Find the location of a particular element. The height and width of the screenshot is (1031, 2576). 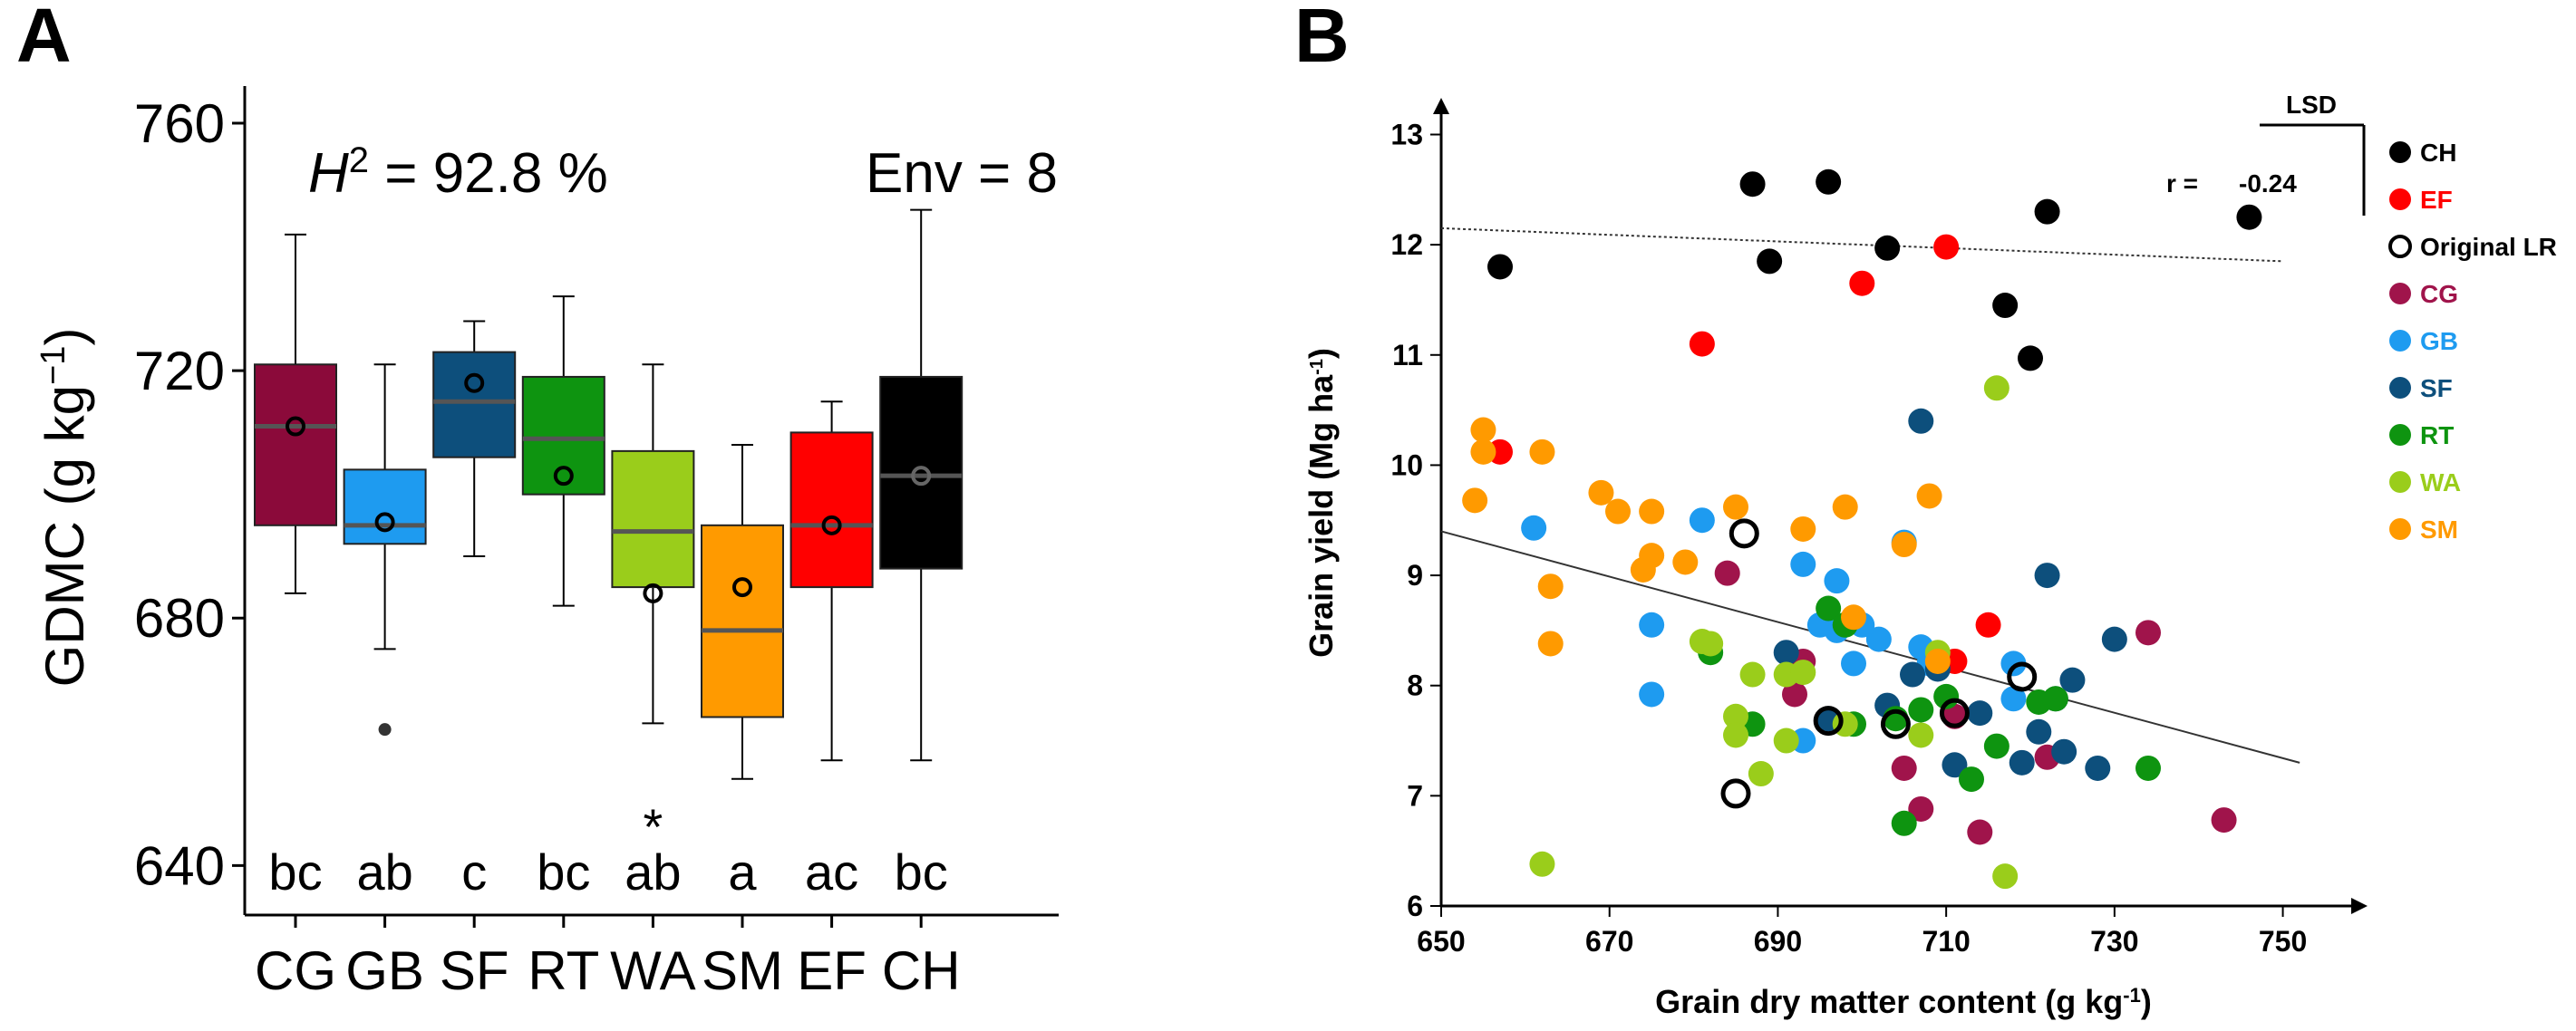

panel-b-y-axis-label: Grain yield (Mg ha-1) is located at coordinates (1321, 503).